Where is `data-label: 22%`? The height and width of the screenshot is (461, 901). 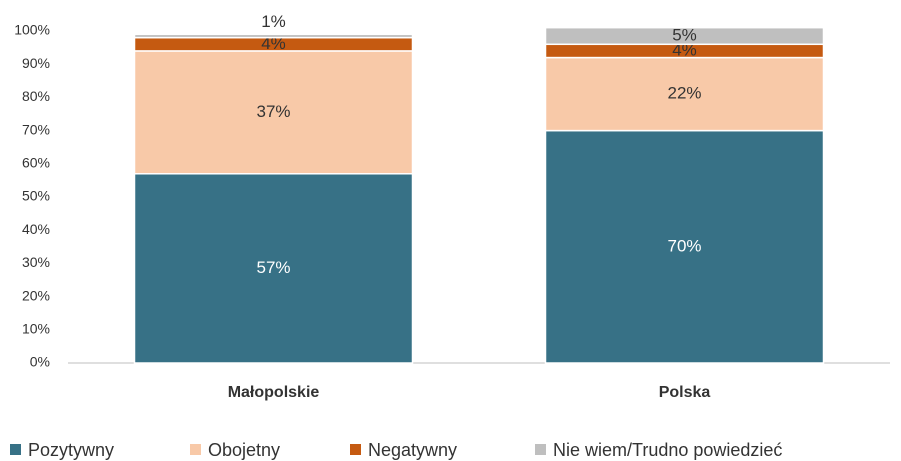
data-label: 22% is located at coordinates (684, 93).